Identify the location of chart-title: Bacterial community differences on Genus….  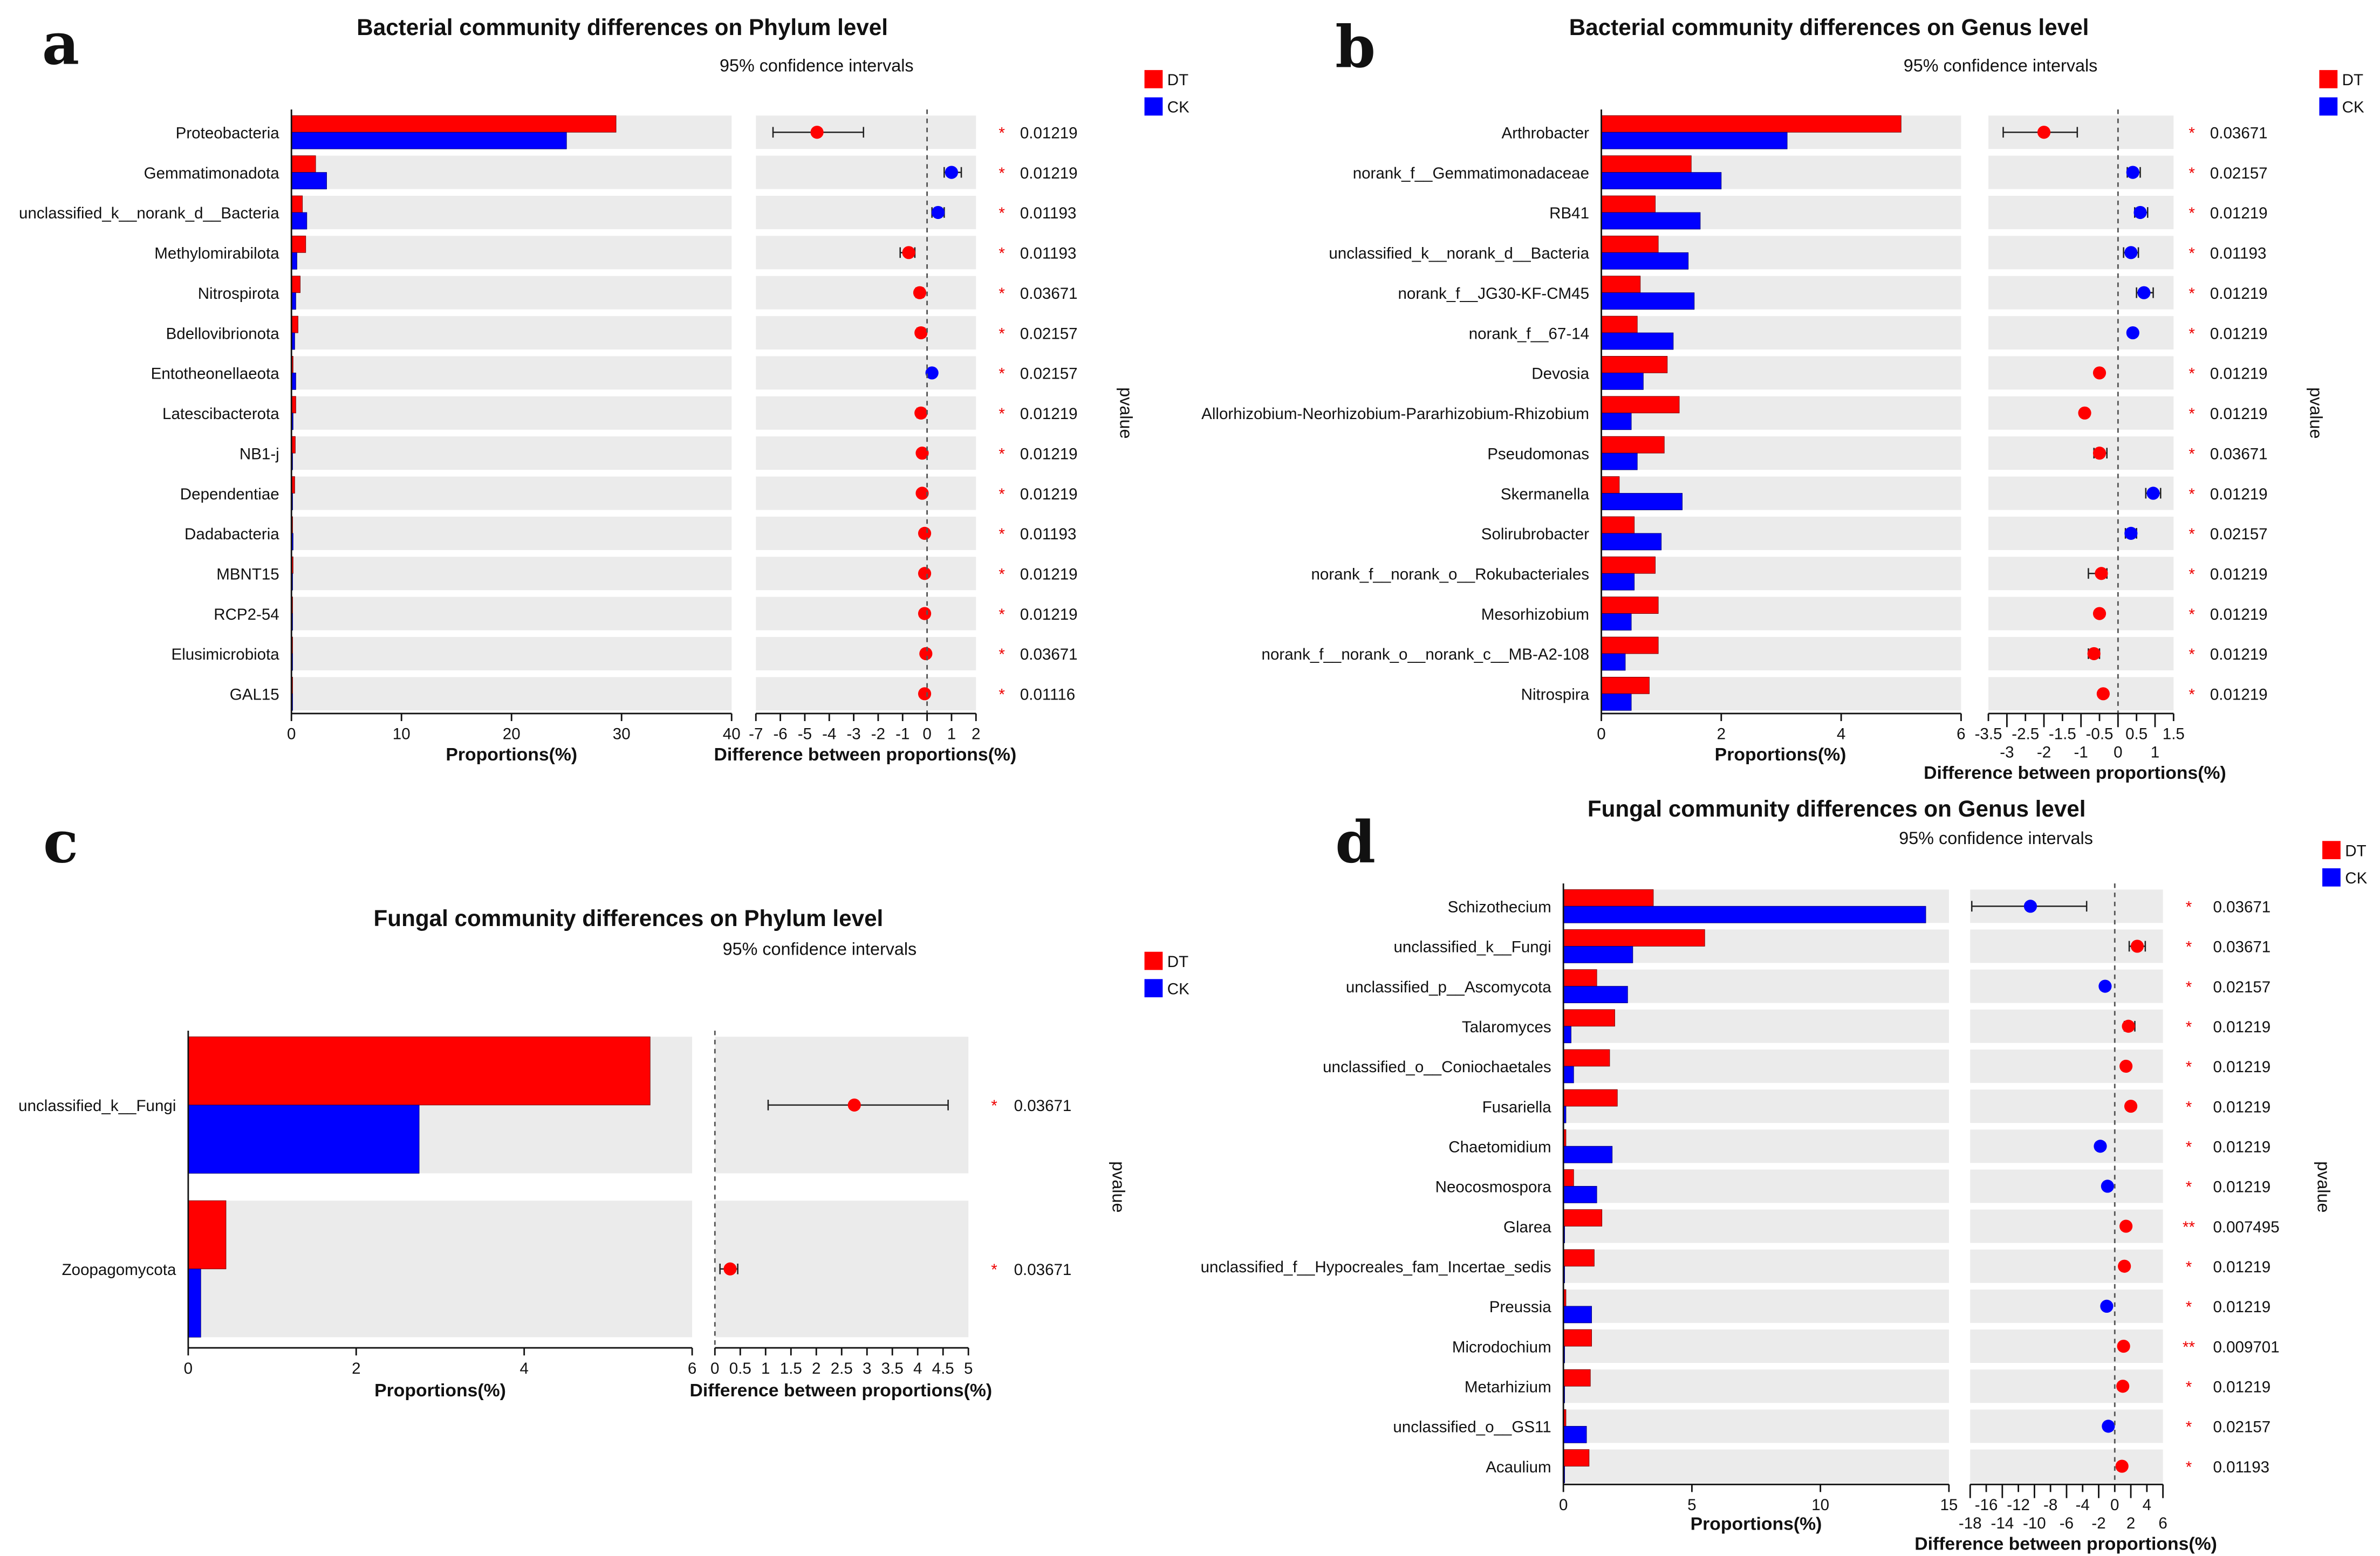
(1829, 28).